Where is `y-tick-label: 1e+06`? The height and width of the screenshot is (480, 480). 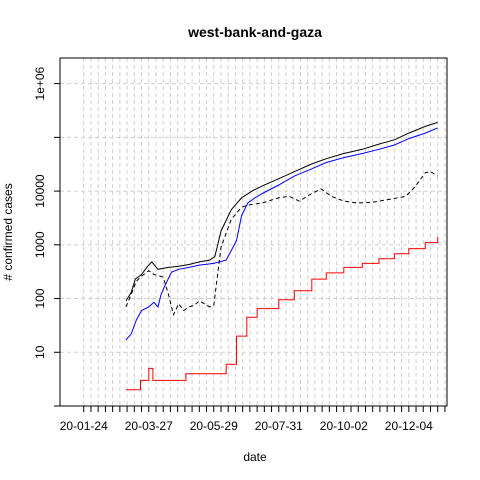 y-tick-label: 1e+06 is located at coordinates (40, 83).